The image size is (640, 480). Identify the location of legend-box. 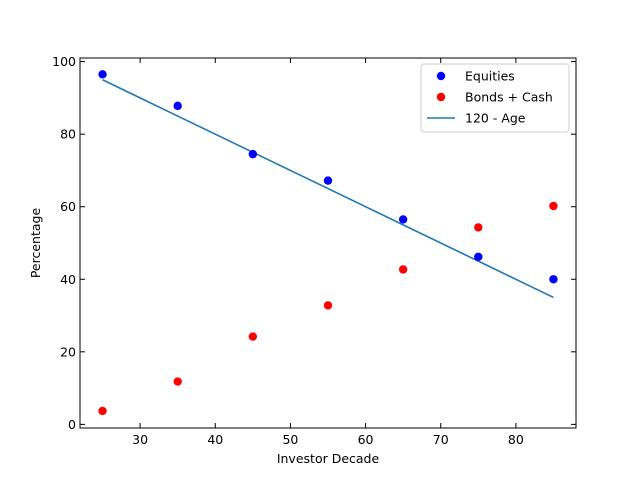
(495, 98).